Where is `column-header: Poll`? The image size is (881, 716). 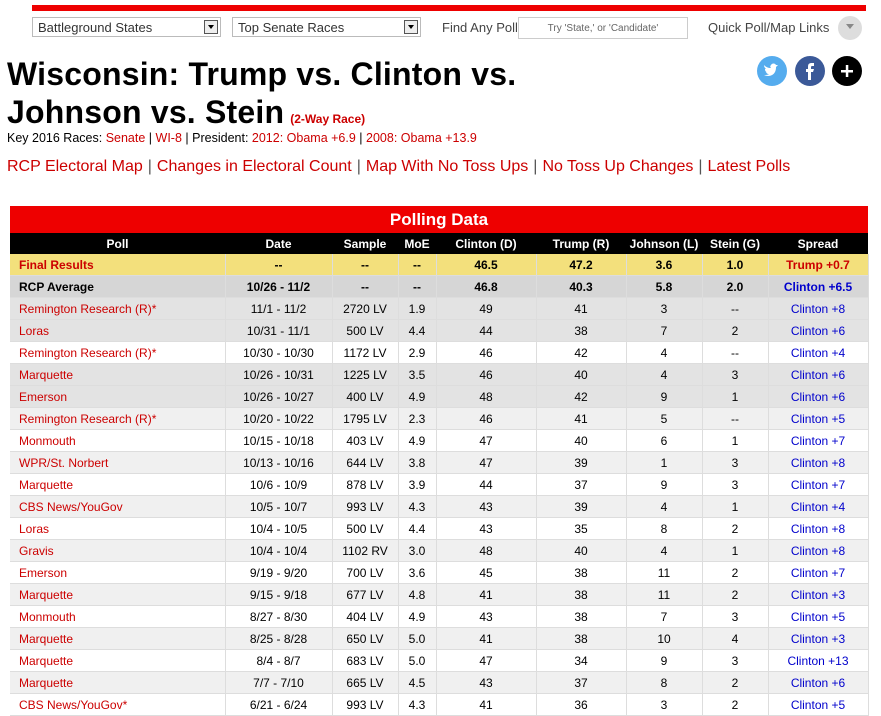
column-header: Poll is located at coordinates (117, 243).